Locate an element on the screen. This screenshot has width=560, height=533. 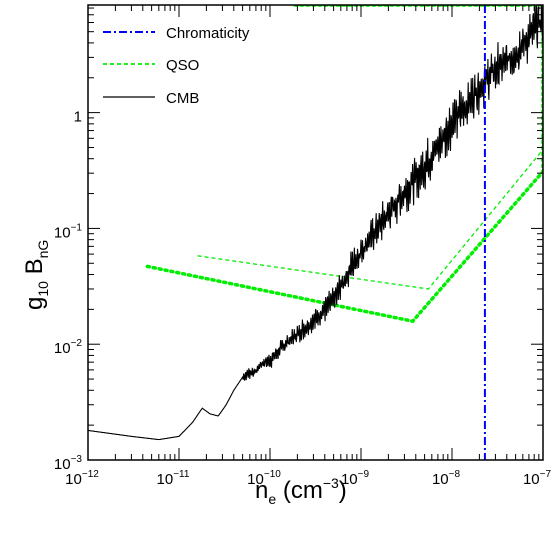
svg-text: g10 BnG is located at coordinates (36, 275).